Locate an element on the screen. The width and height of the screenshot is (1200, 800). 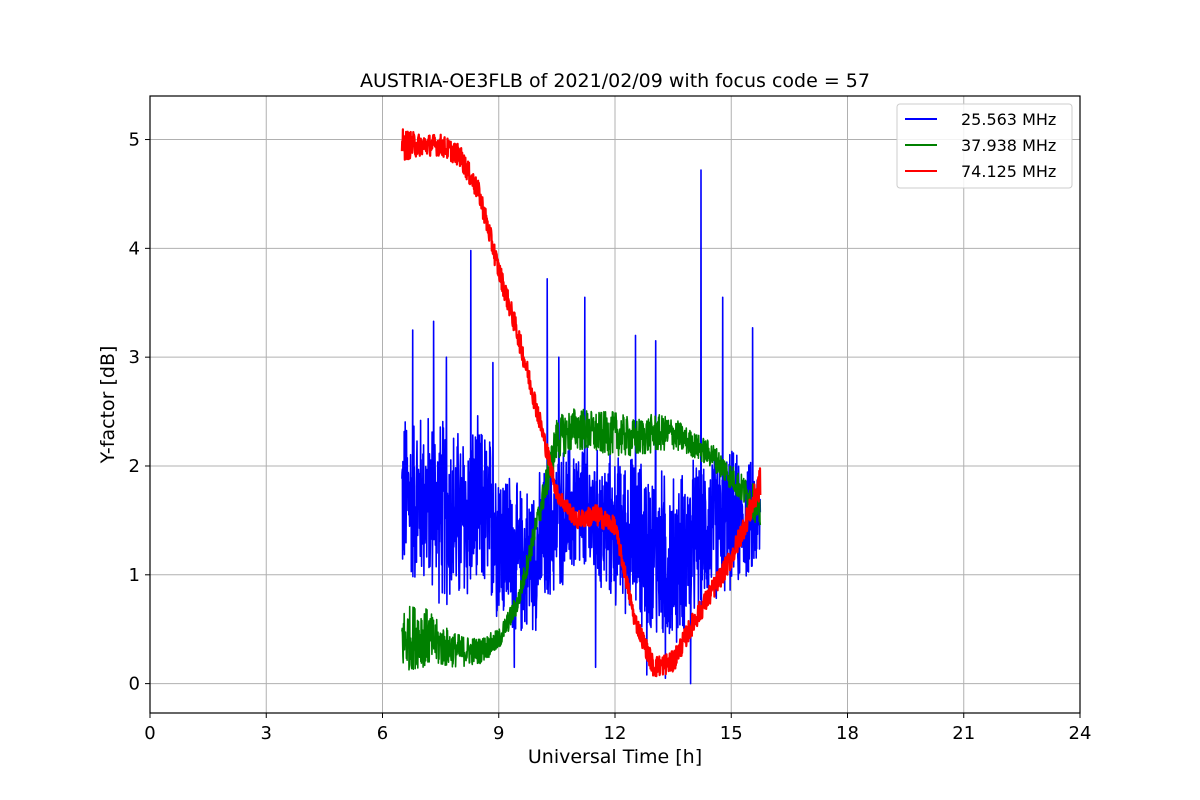
y-tick-label: 4 is located at coordinates (134, 248).